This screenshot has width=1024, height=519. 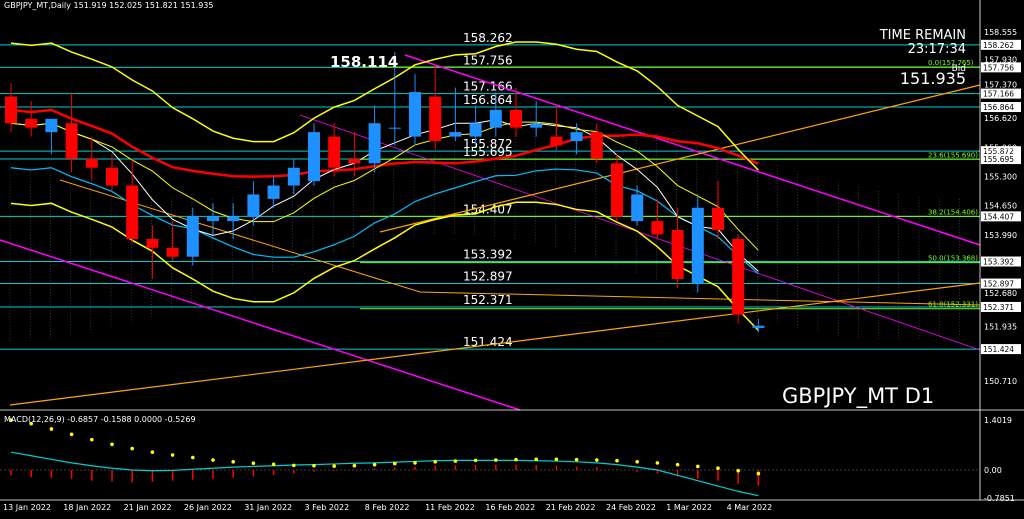 What do you see at coordinates (327, 507) in the screenshot?
I see `date-tick-label: 3 Feb 2022` at bounding box center [327, 507].